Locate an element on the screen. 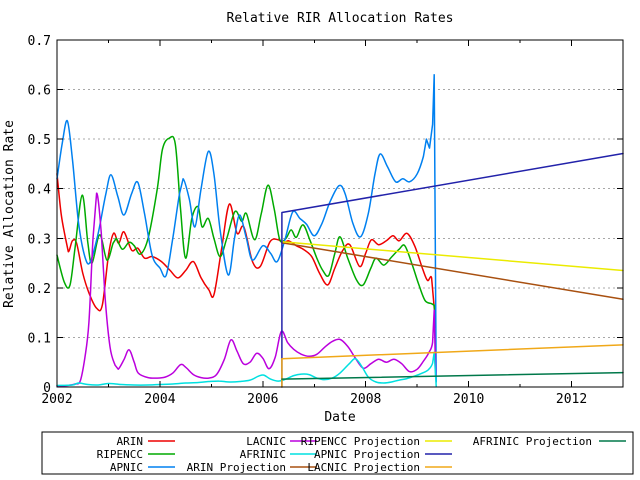  x-tick-label-2012: 2012 is located at coordinates (571, 399).